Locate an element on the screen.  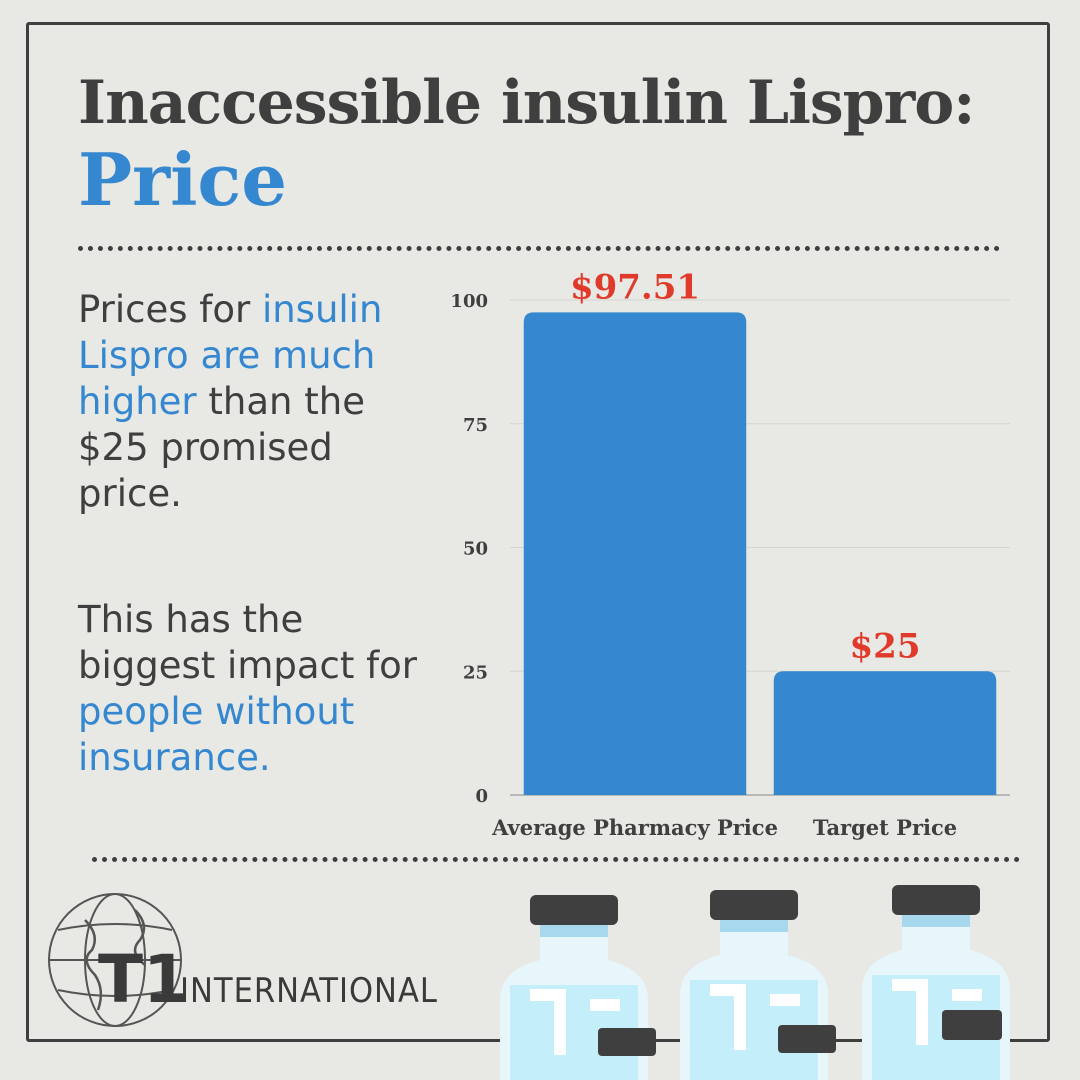
bottom-divider is located at coordinates (556, 859).